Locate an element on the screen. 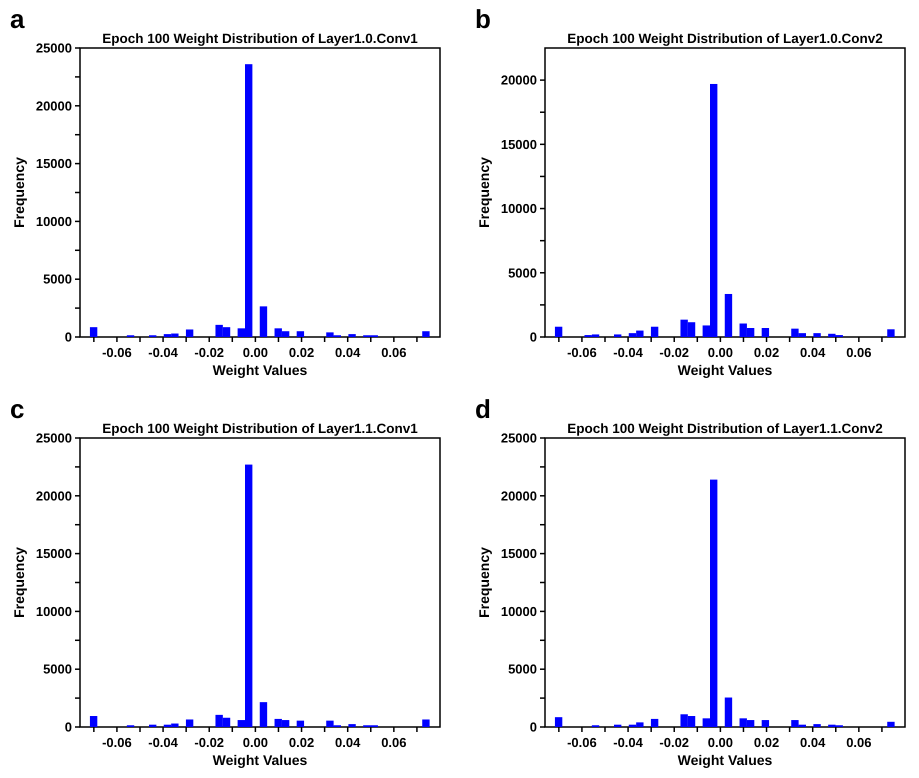  chart-title: Epoch 100 Weight Distribution of Layer1.1.Conv2 is located at coordinates (725, 428).